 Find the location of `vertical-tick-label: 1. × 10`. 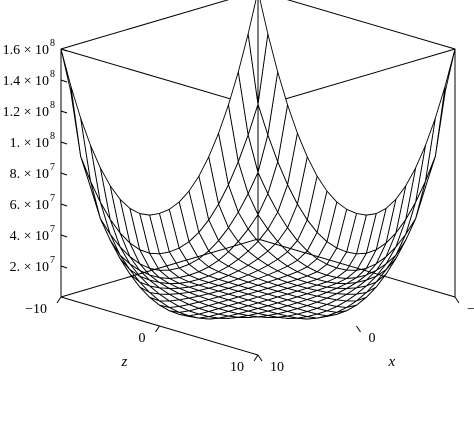

vertical-tick-label: 1. × 10 is located at coordinates (29, 143).